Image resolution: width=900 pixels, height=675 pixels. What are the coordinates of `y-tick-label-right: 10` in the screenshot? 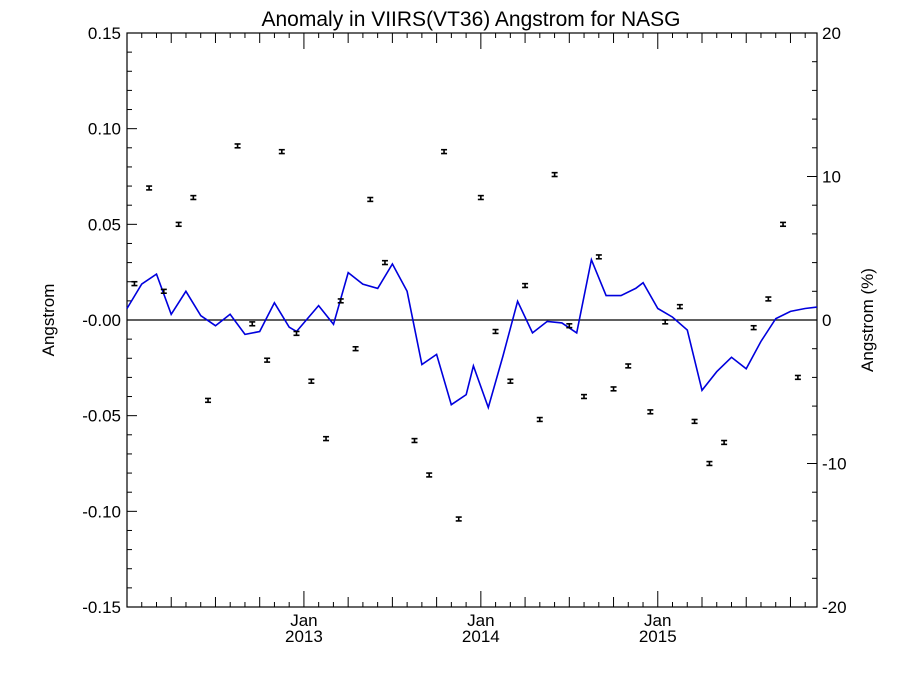 It's located at (831, 177).